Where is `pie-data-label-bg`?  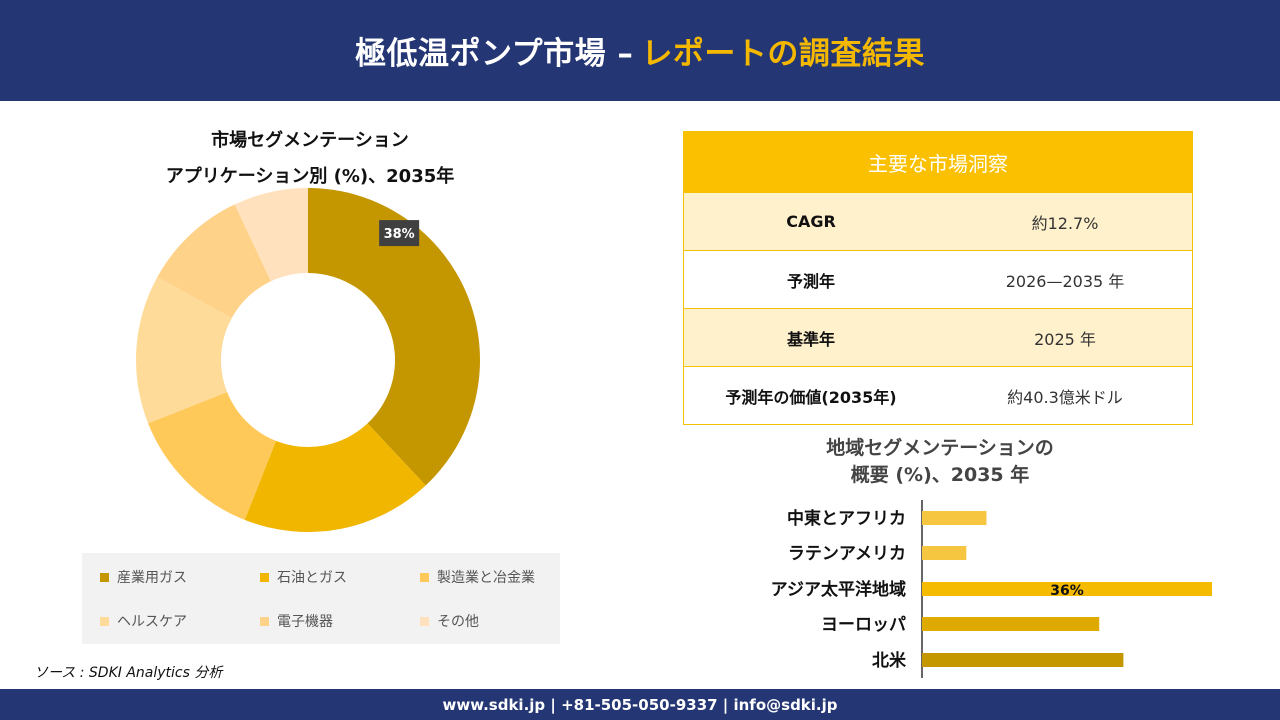
pie-data-label-bg is located at coordinates (399, 233).